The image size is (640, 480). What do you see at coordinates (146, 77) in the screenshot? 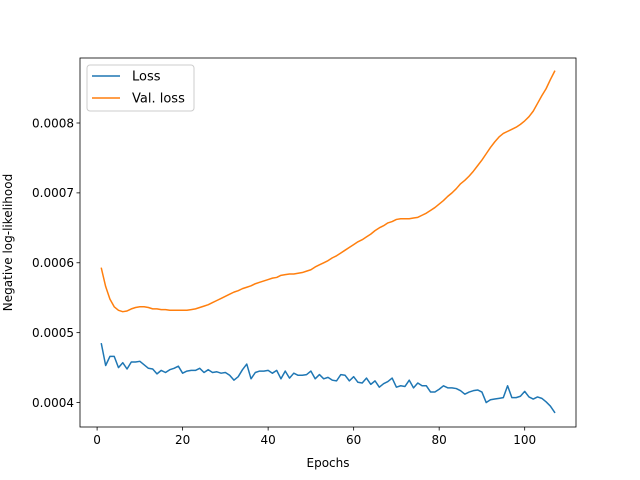
I see `legend-label-loss: Loss` at bounding box center [146, 77].